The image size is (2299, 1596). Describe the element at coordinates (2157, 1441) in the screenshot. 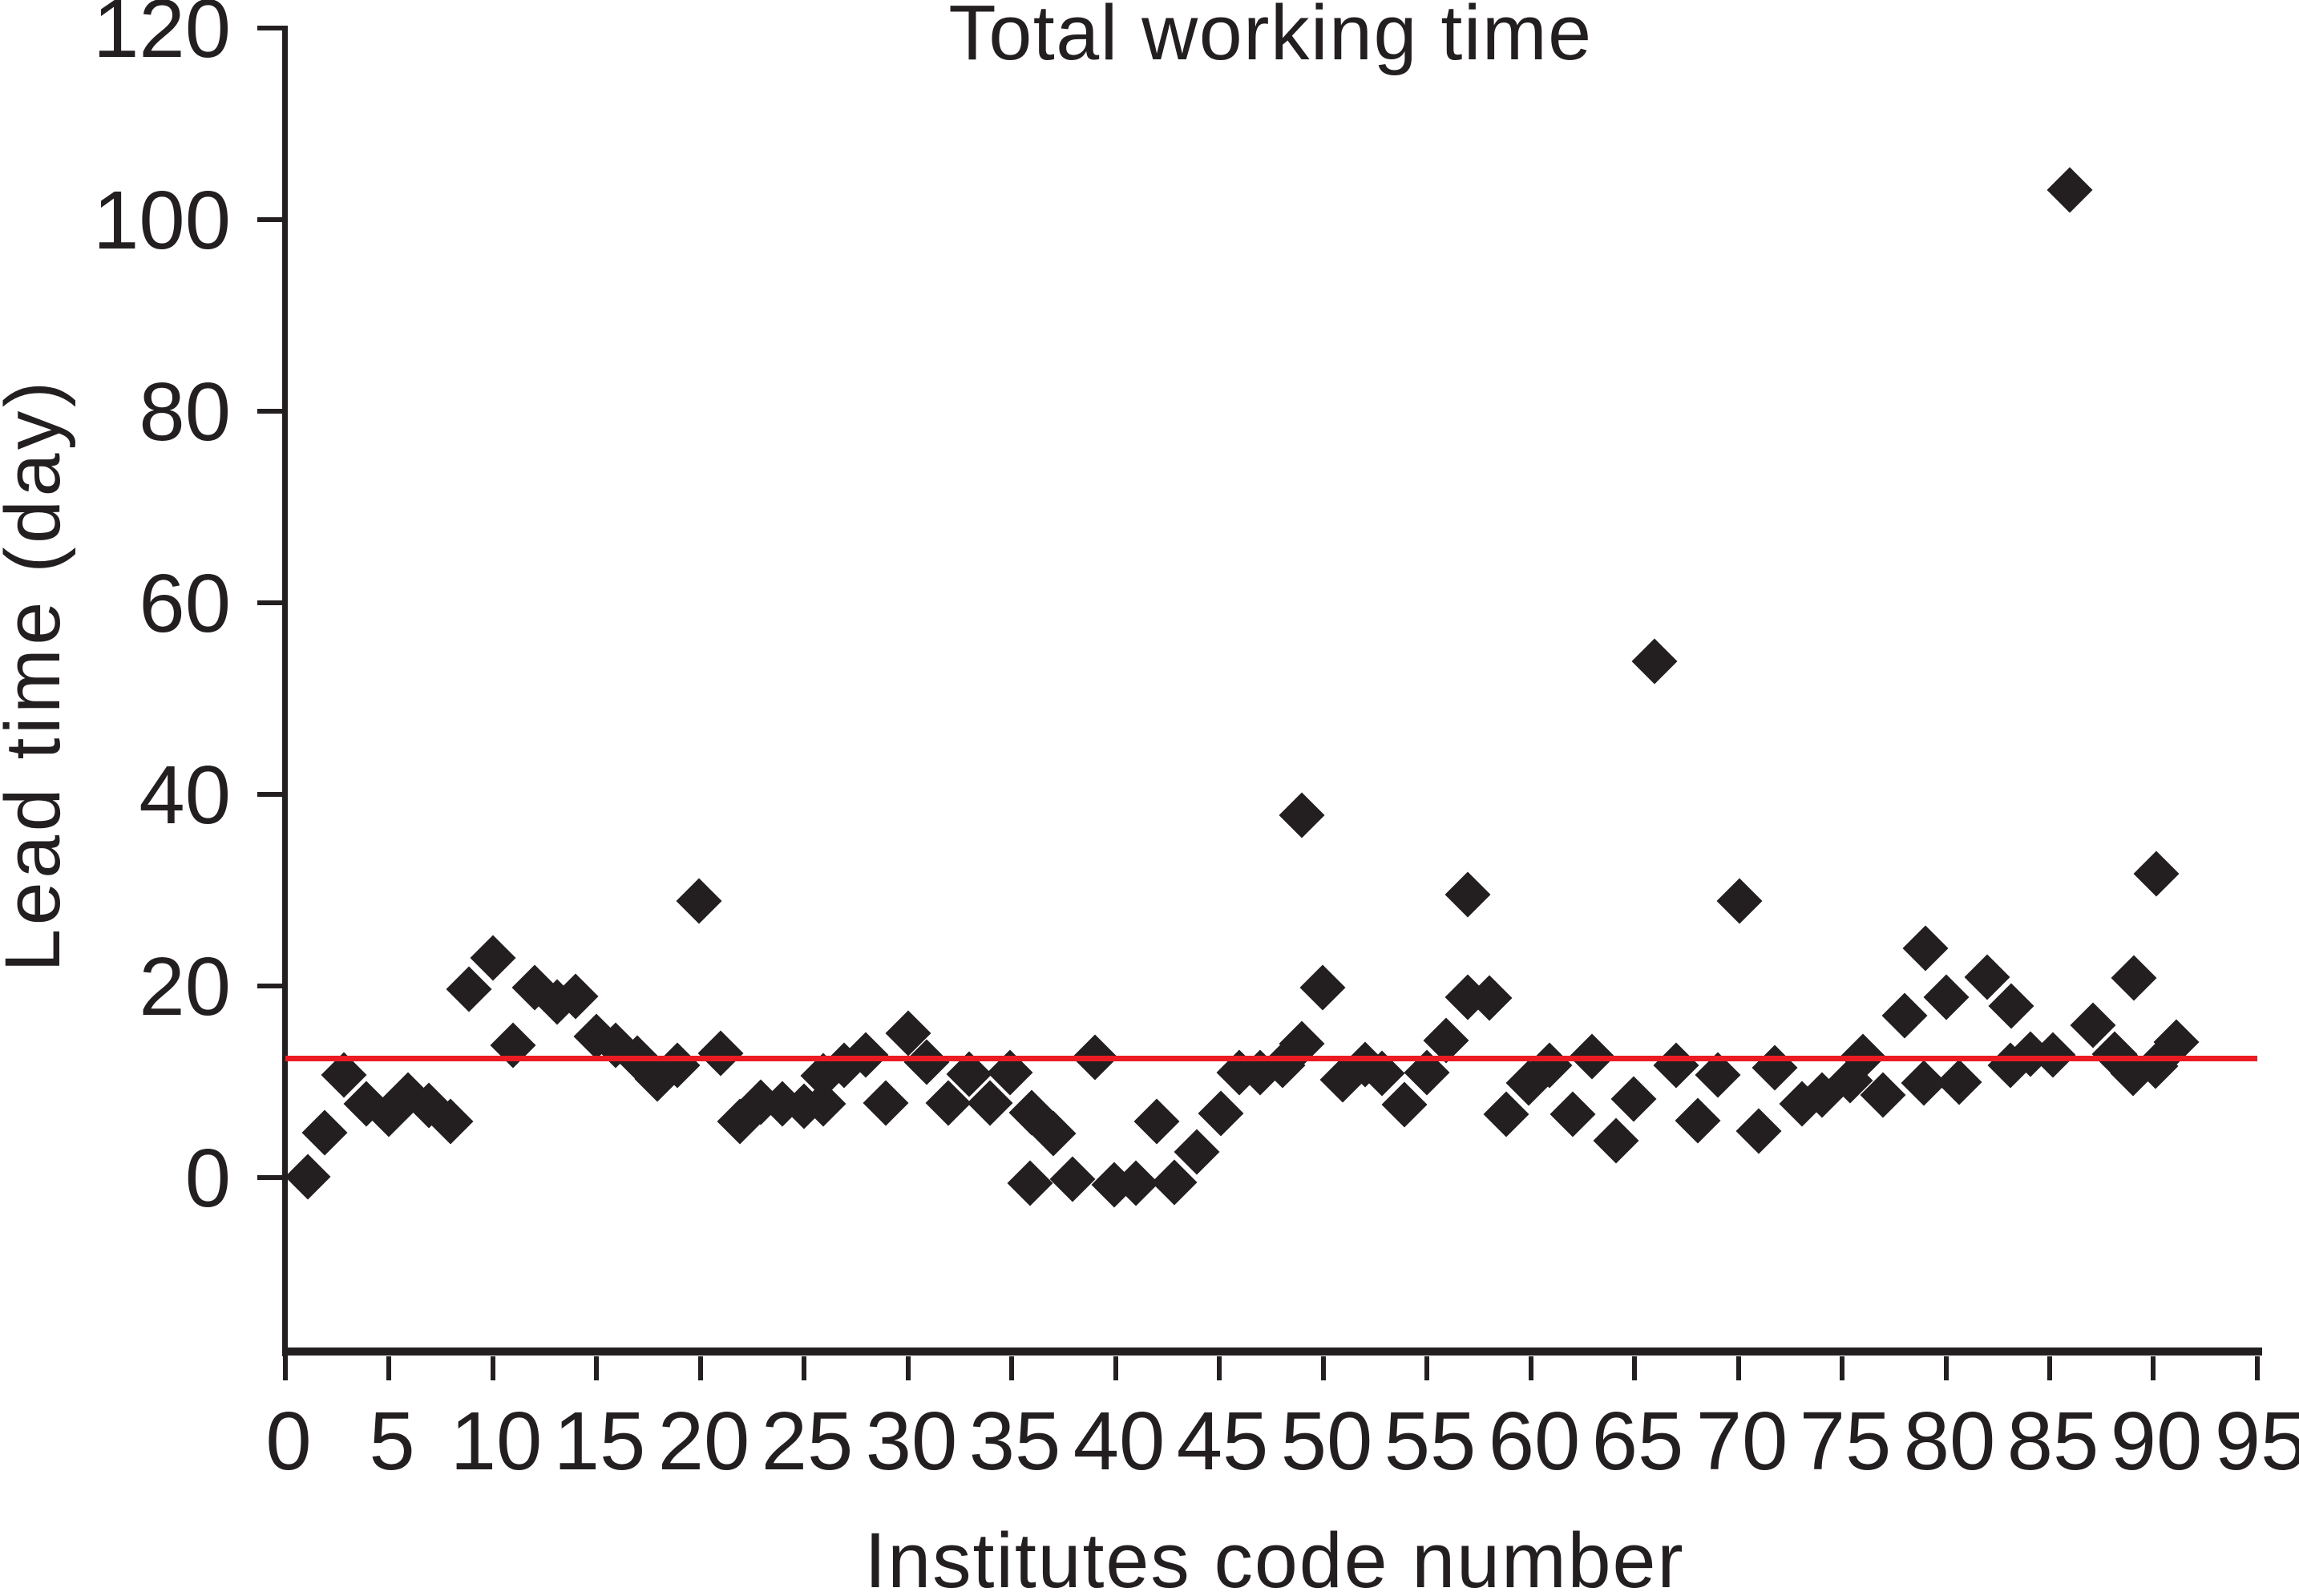

I see `svg-text: 90` at that location.